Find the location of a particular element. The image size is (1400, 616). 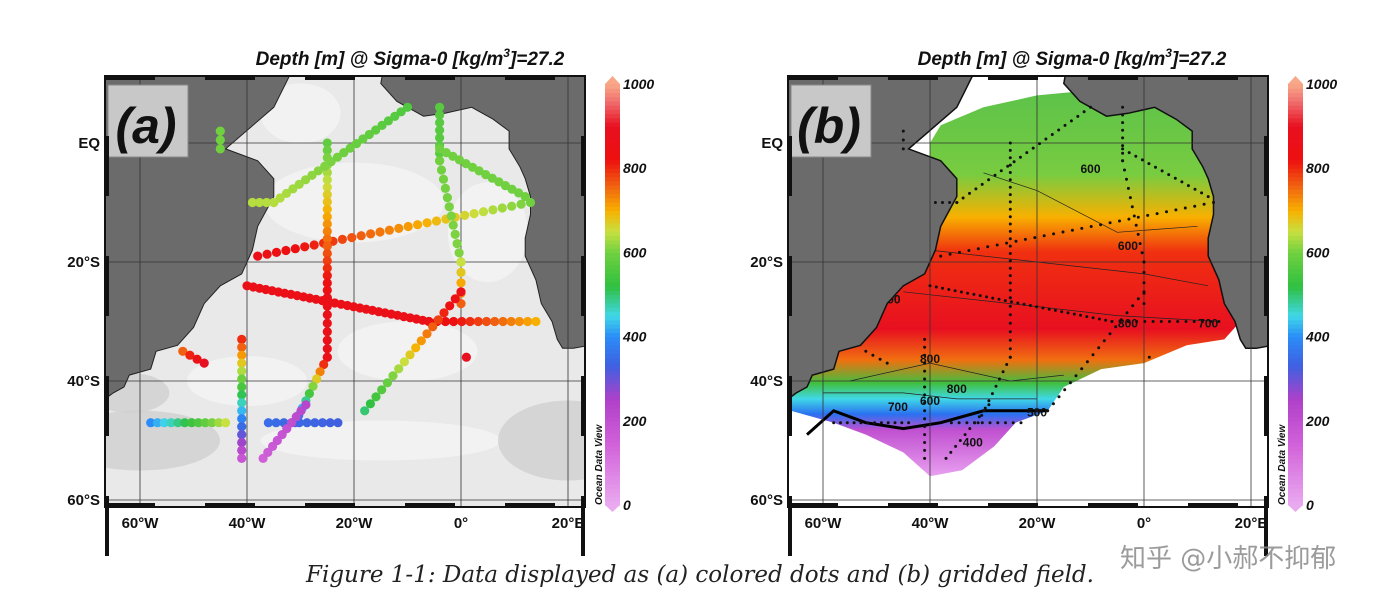

colorbar-tick-label: 400 is located at coordinates (1317, 337).